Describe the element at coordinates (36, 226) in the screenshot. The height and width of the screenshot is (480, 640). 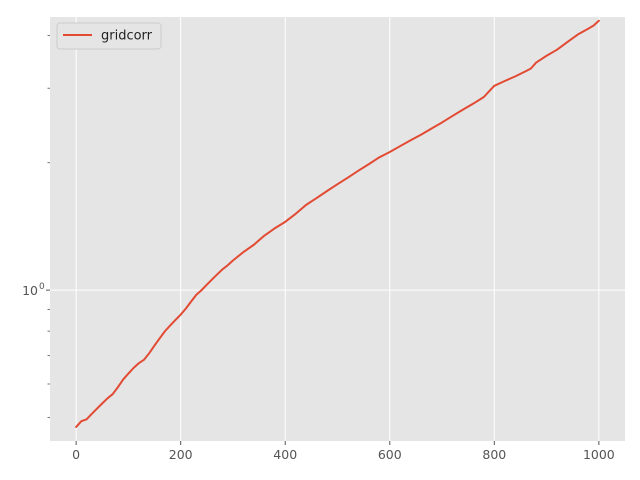
I see `y-axis-ticks: 10 0` at that location.